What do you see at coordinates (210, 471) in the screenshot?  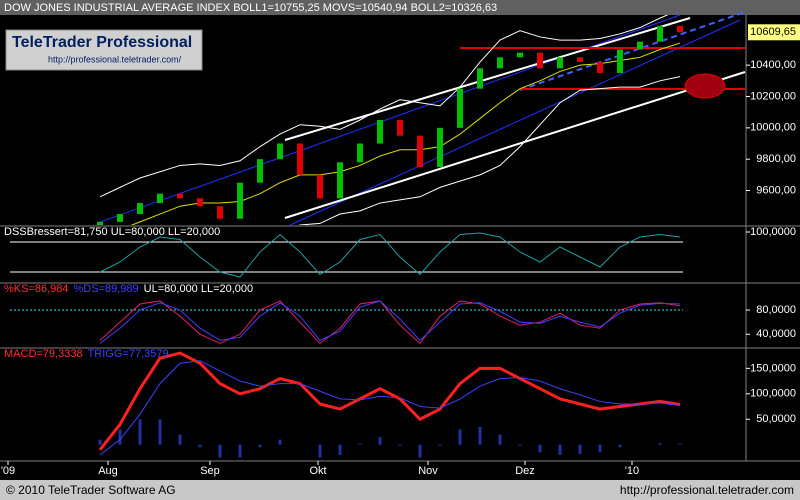 I see `x-tick-label: Sep` at bounding box center [210, 471].